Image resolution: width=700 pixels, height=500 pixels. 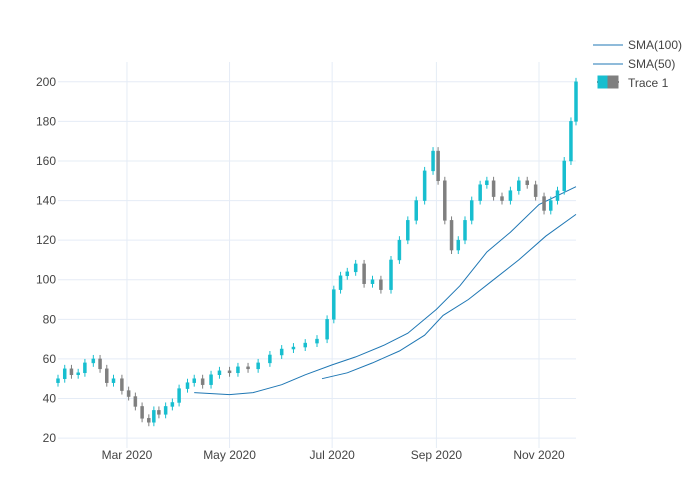 I want to click on y-tick-label: 80, so click(x=50, y=319).